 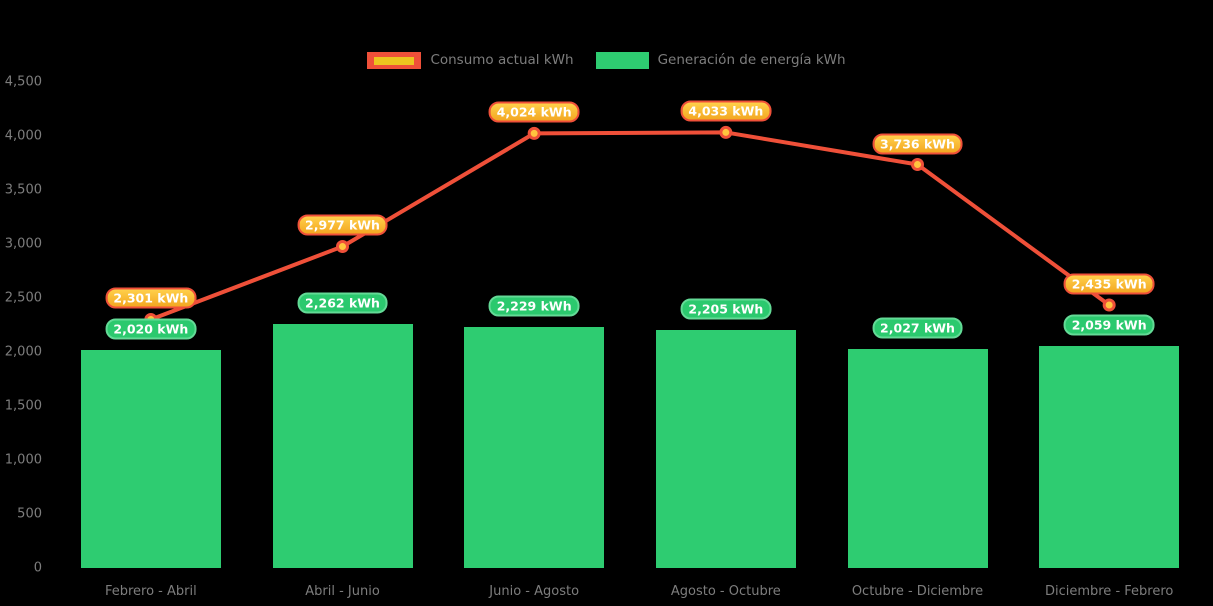 What do you see at coordinates (342, 591) in the screenshot?
I see `x-category-label: Abril - Junio` at bounding box center [342, 591].